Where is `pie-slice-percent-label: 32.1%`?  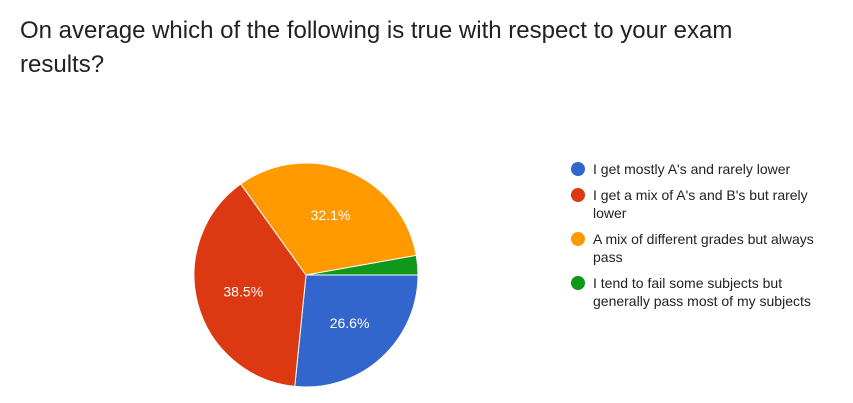
pie-slice-percent-label: 32.1% is located at coordinates (331, 215).